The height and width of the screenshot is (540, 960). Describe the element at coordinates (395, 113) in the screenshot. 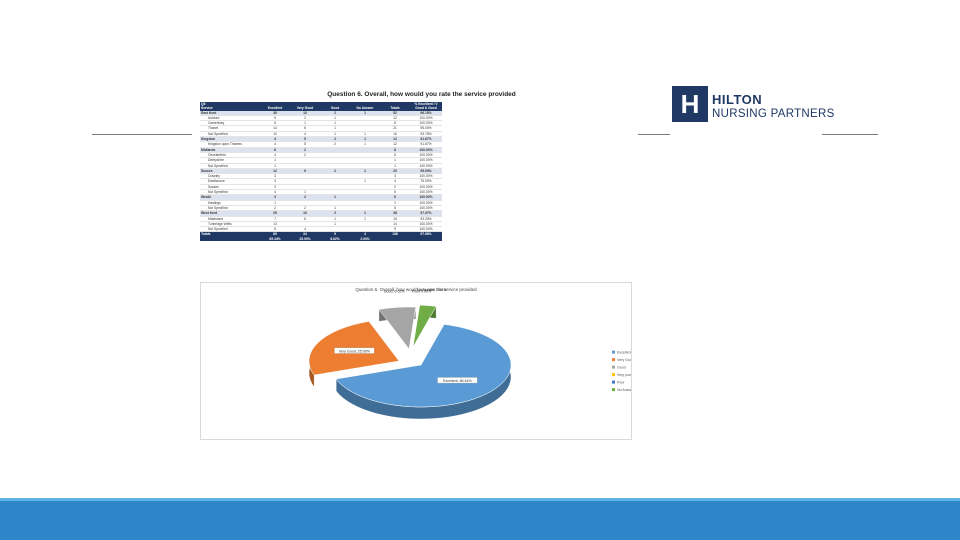

I see `table-cell: 52` at that location.